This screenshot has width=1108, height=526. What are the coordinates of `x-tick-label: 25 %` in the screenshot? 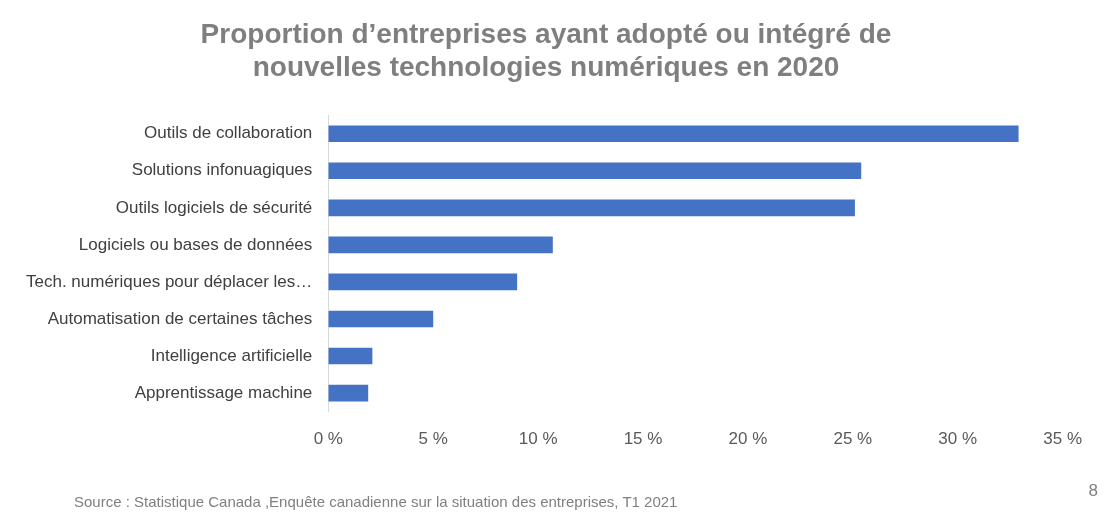 It's located at (853, 439).